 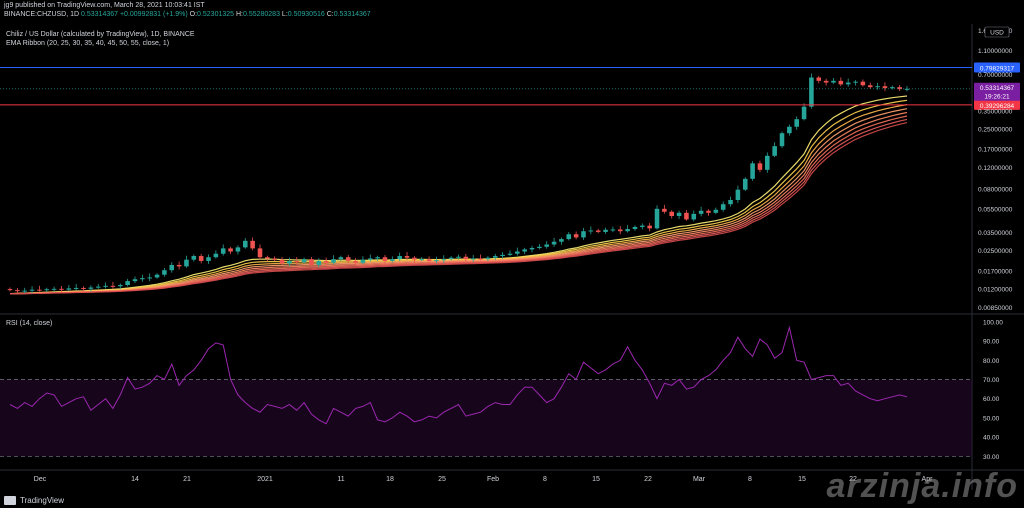 What do you see at coordinates (493, 479) in the screenshot?
I see `time-tick: Feb` at bounding box center [493, 479].